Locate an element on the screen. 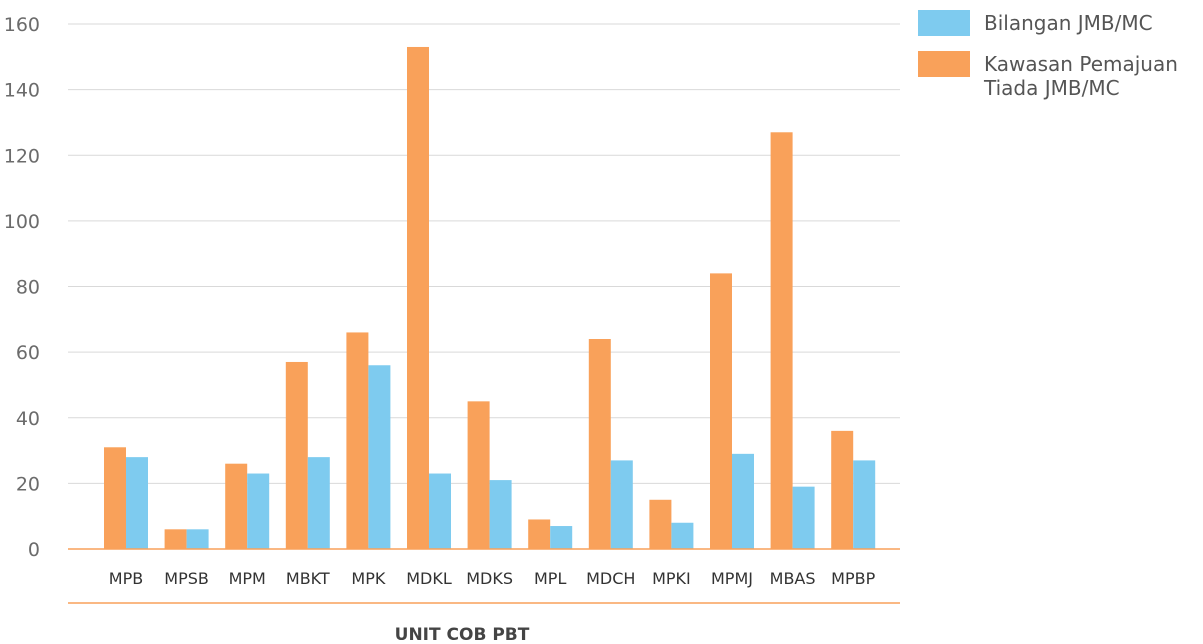 This screenshot has height=644, width=1203. y-tick-label: 120 is located at coordinates (22, 156).